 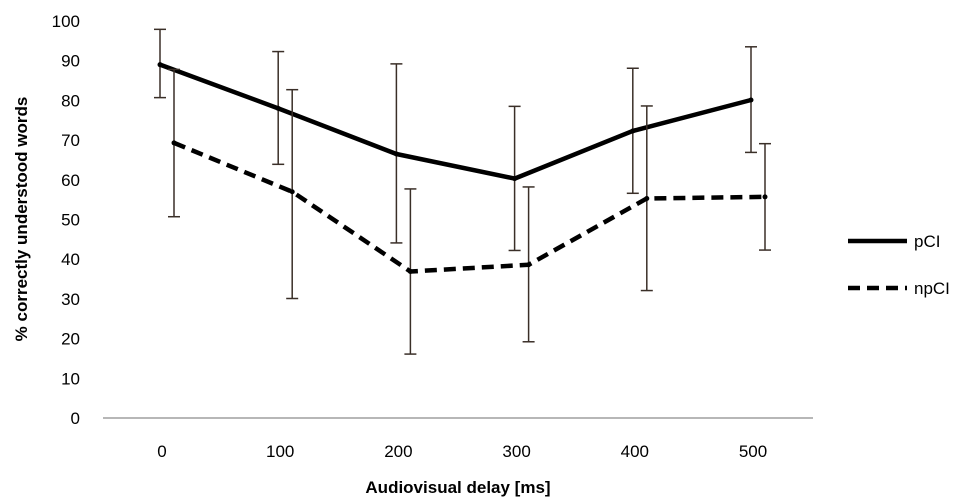 I want to click on x-tick-label: 400, so click(x=635, y=451).